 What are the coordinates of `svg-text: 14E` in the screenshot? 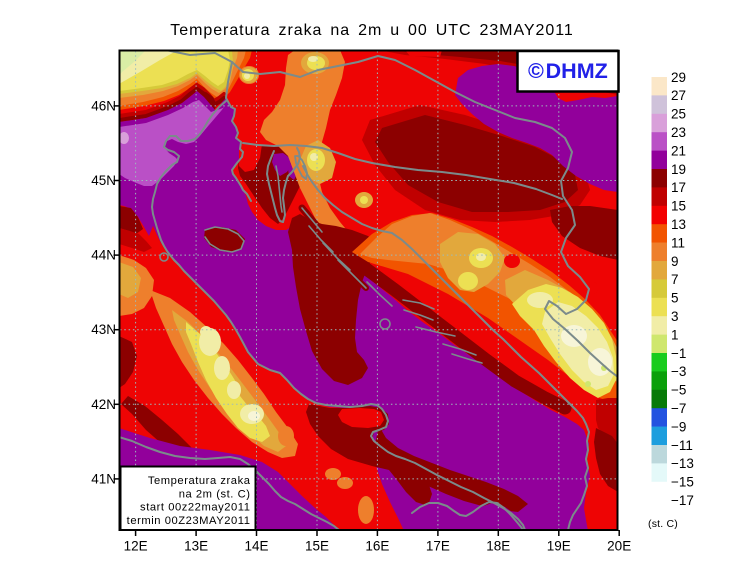 It's located at (256, 546).